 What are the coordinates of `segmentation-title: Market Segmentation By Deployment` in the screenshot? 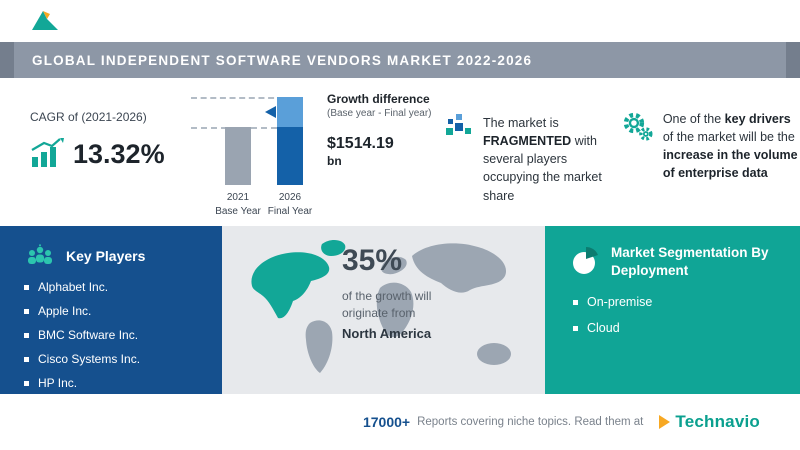 It's located at (690, 261).